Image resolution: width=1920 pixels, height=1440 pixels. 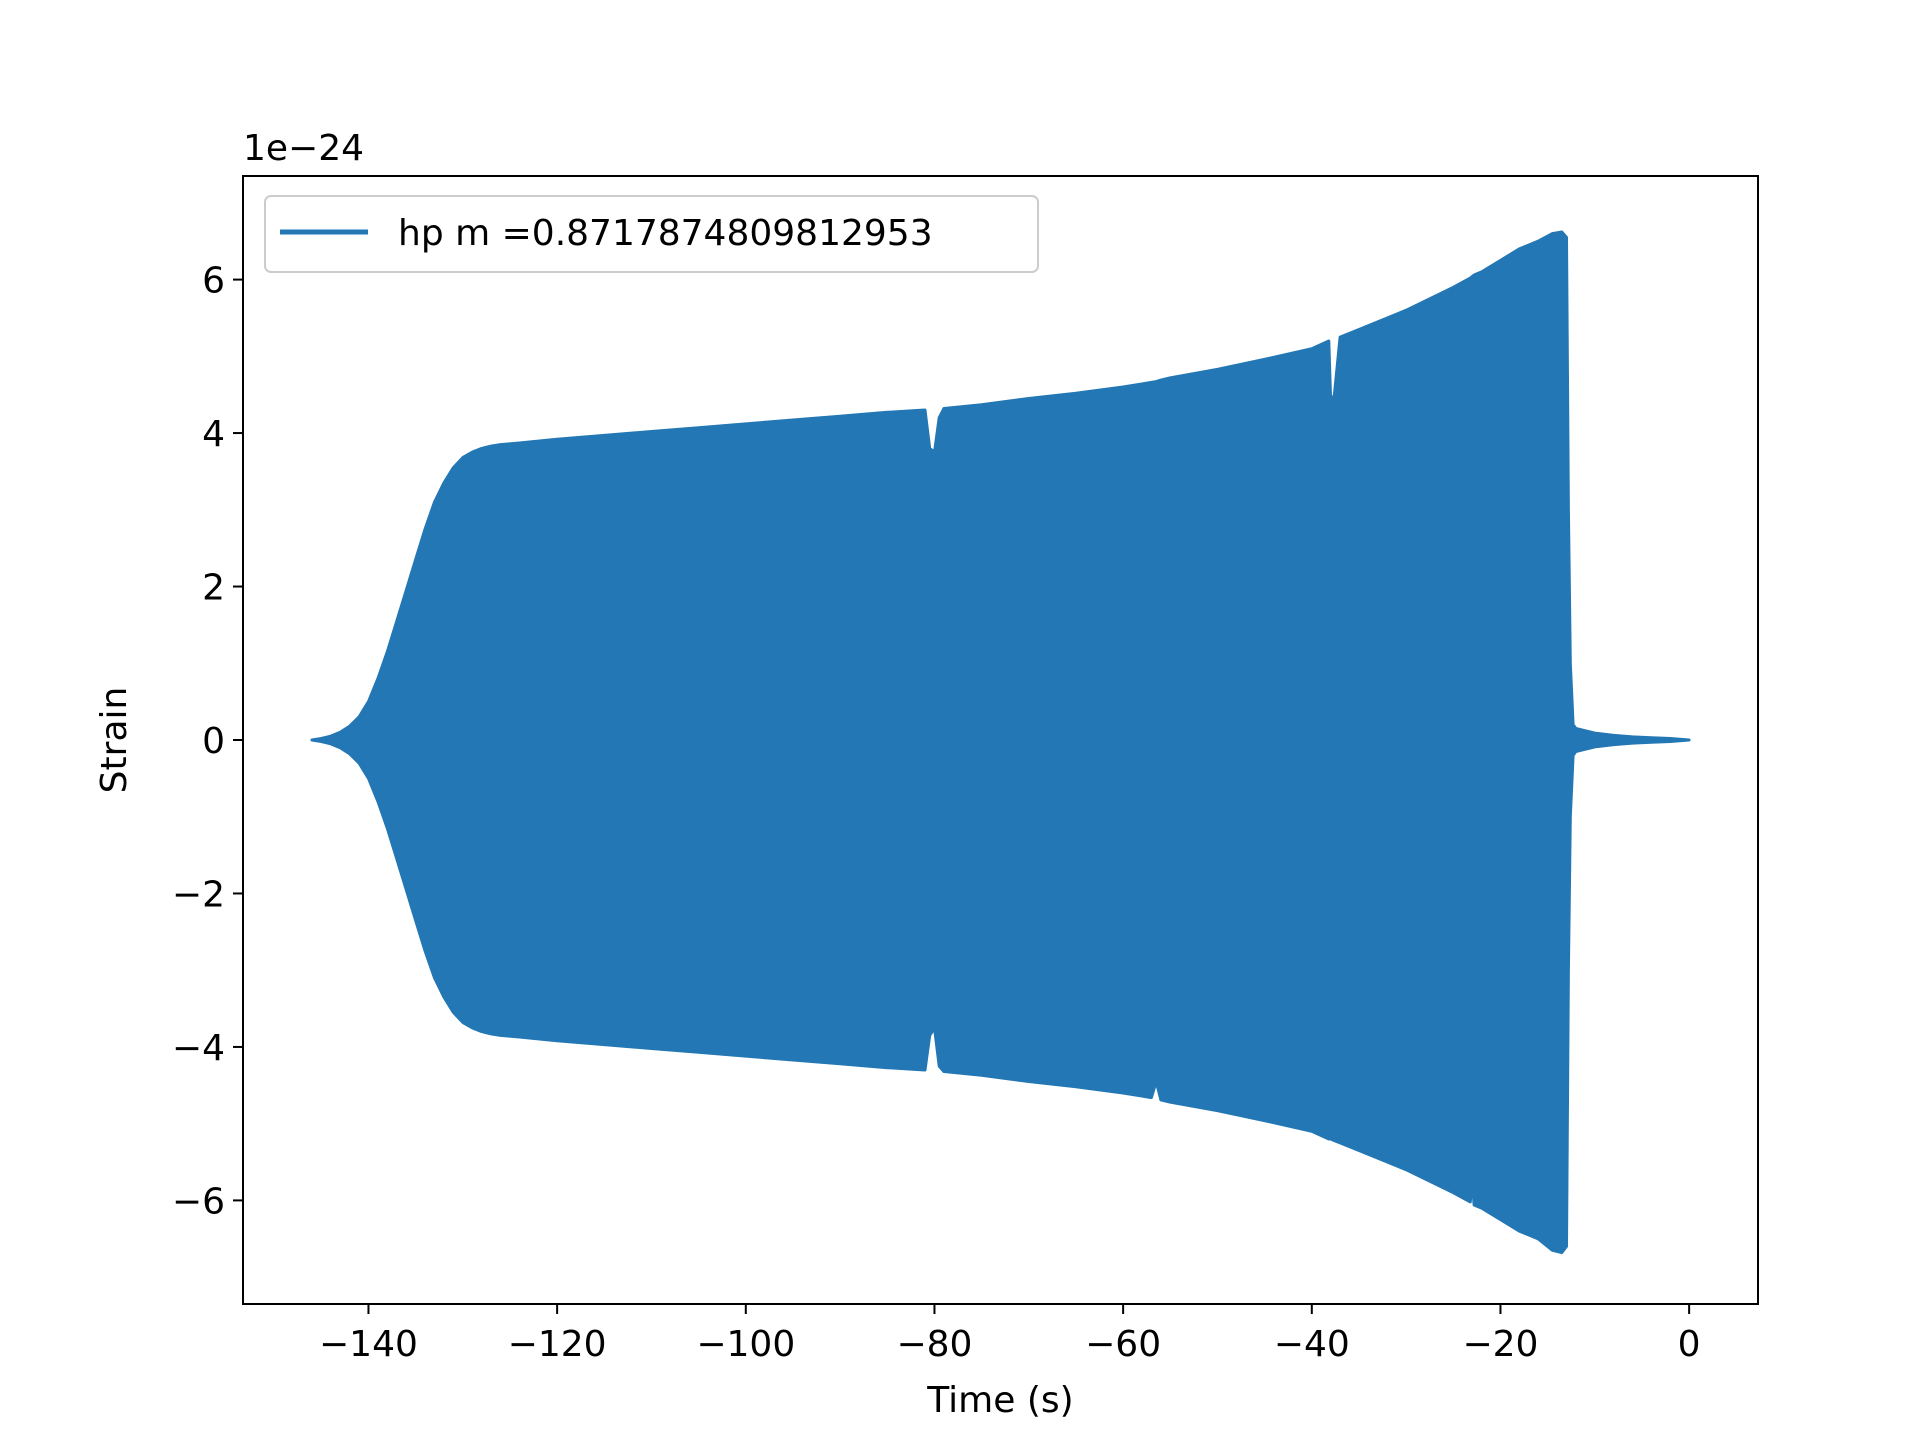 What do you see at coordinates (368, 1344) in the screenshot?
I see `x-tick-label: −140` at bounding box center [368, 1344].